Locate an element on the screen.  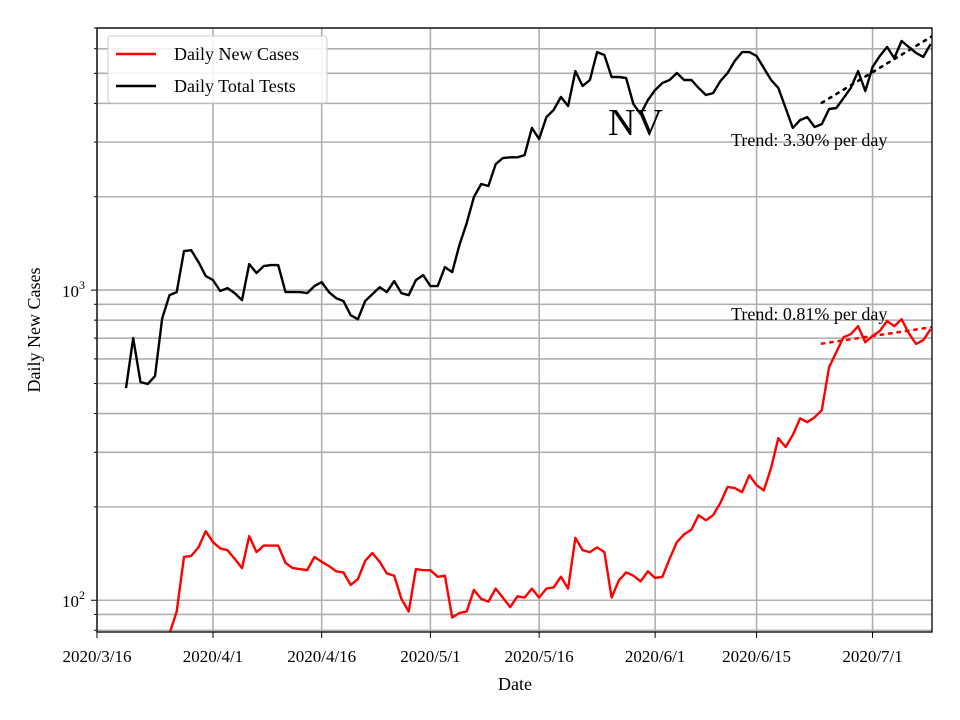
y-tick-exponent: 2 is located at coordinates (82, 595).